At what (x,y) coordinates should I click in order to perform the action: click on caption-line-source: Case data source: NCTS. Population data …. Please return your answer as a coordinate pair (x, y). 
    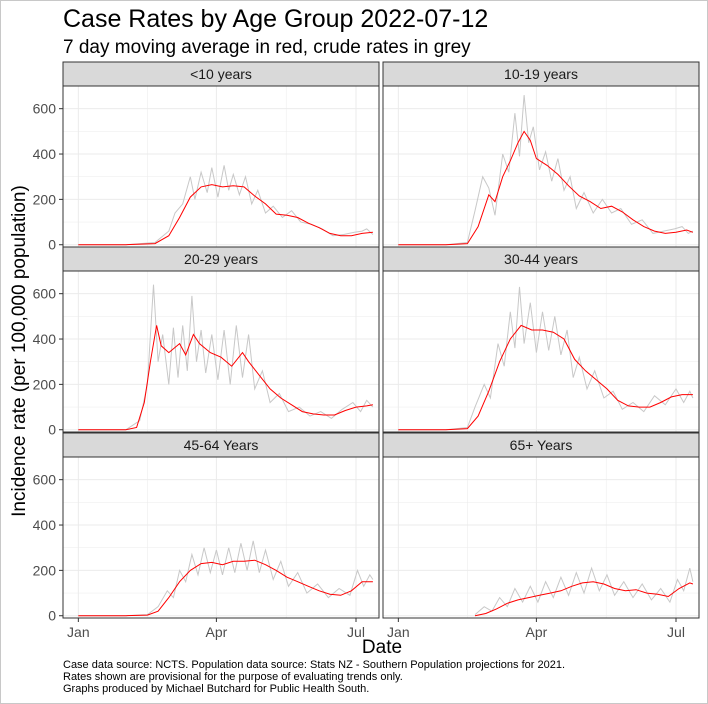
    Looking at the image, I should click on (314, 665).